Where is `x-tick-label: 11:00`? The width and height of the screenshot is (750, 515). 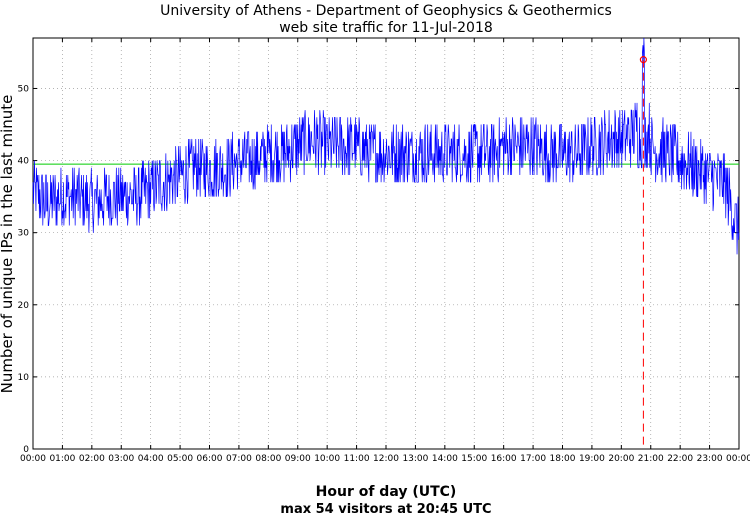
x-tick-label: 11:00 is located at coordinates (357, 459).